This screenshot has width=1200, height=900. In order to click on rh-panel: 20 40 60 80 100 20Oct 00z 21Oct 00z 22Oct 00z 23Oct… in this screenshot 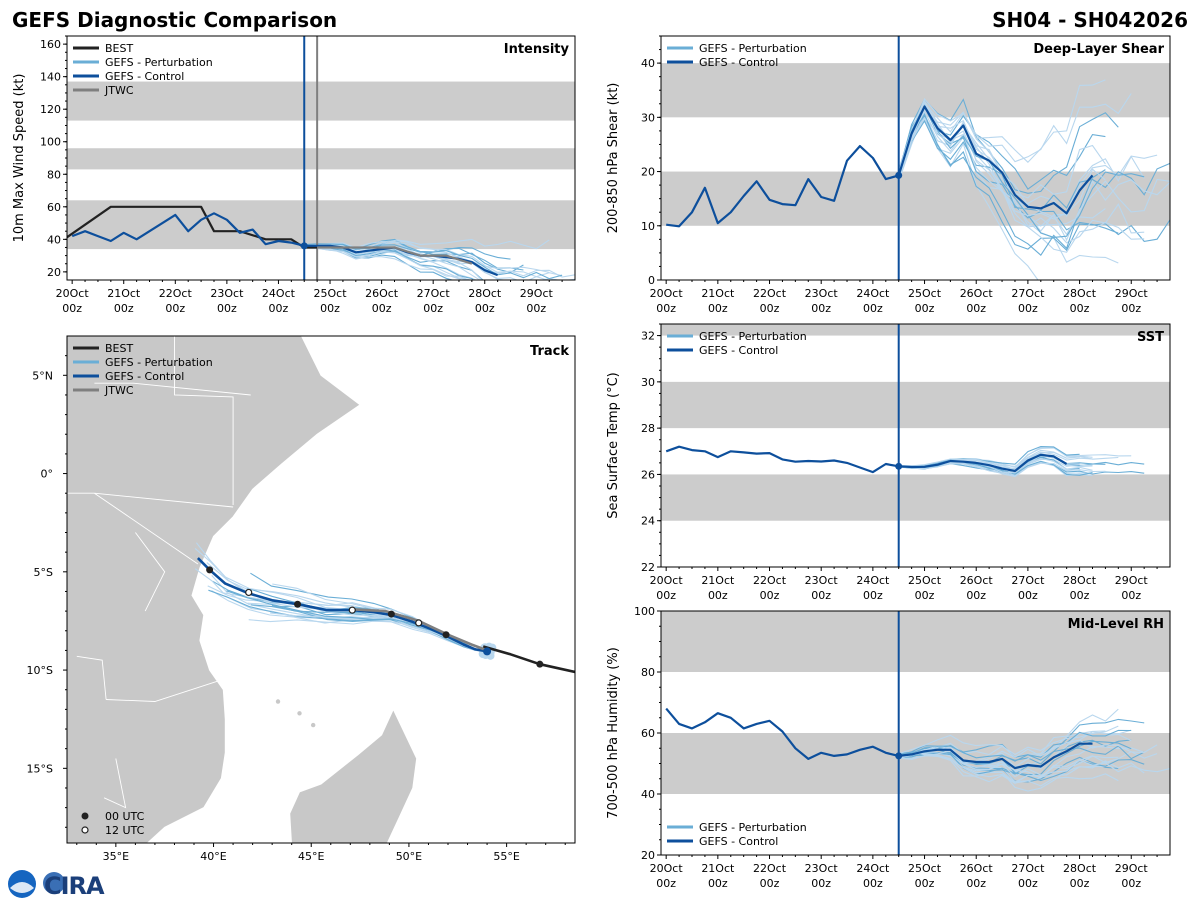, I will do `click(888, 747)`.